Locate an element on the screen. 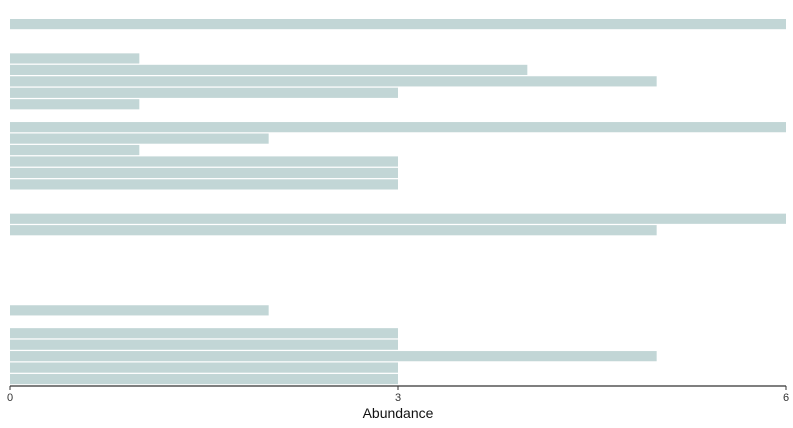 This screenshot has height=428, width=793. x-tick-label: 3 is located at coordinates (398, 398).